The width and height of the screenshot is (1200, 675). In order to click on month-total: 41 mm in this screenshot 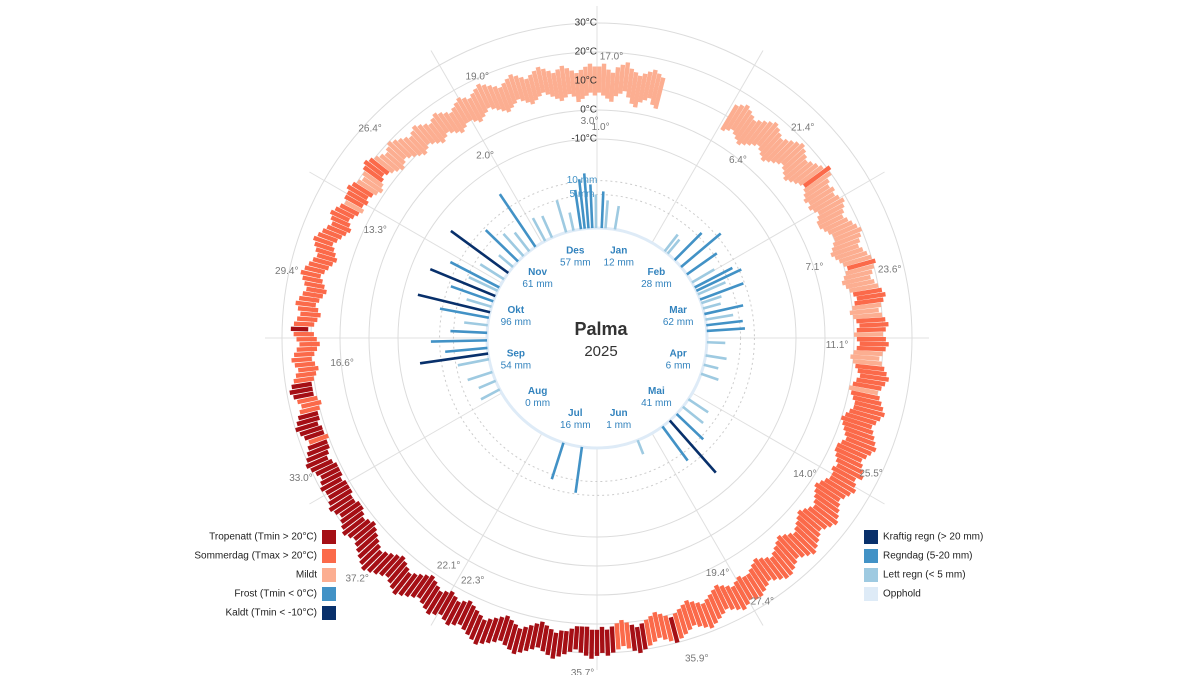, I will do `click(656, 403)`.